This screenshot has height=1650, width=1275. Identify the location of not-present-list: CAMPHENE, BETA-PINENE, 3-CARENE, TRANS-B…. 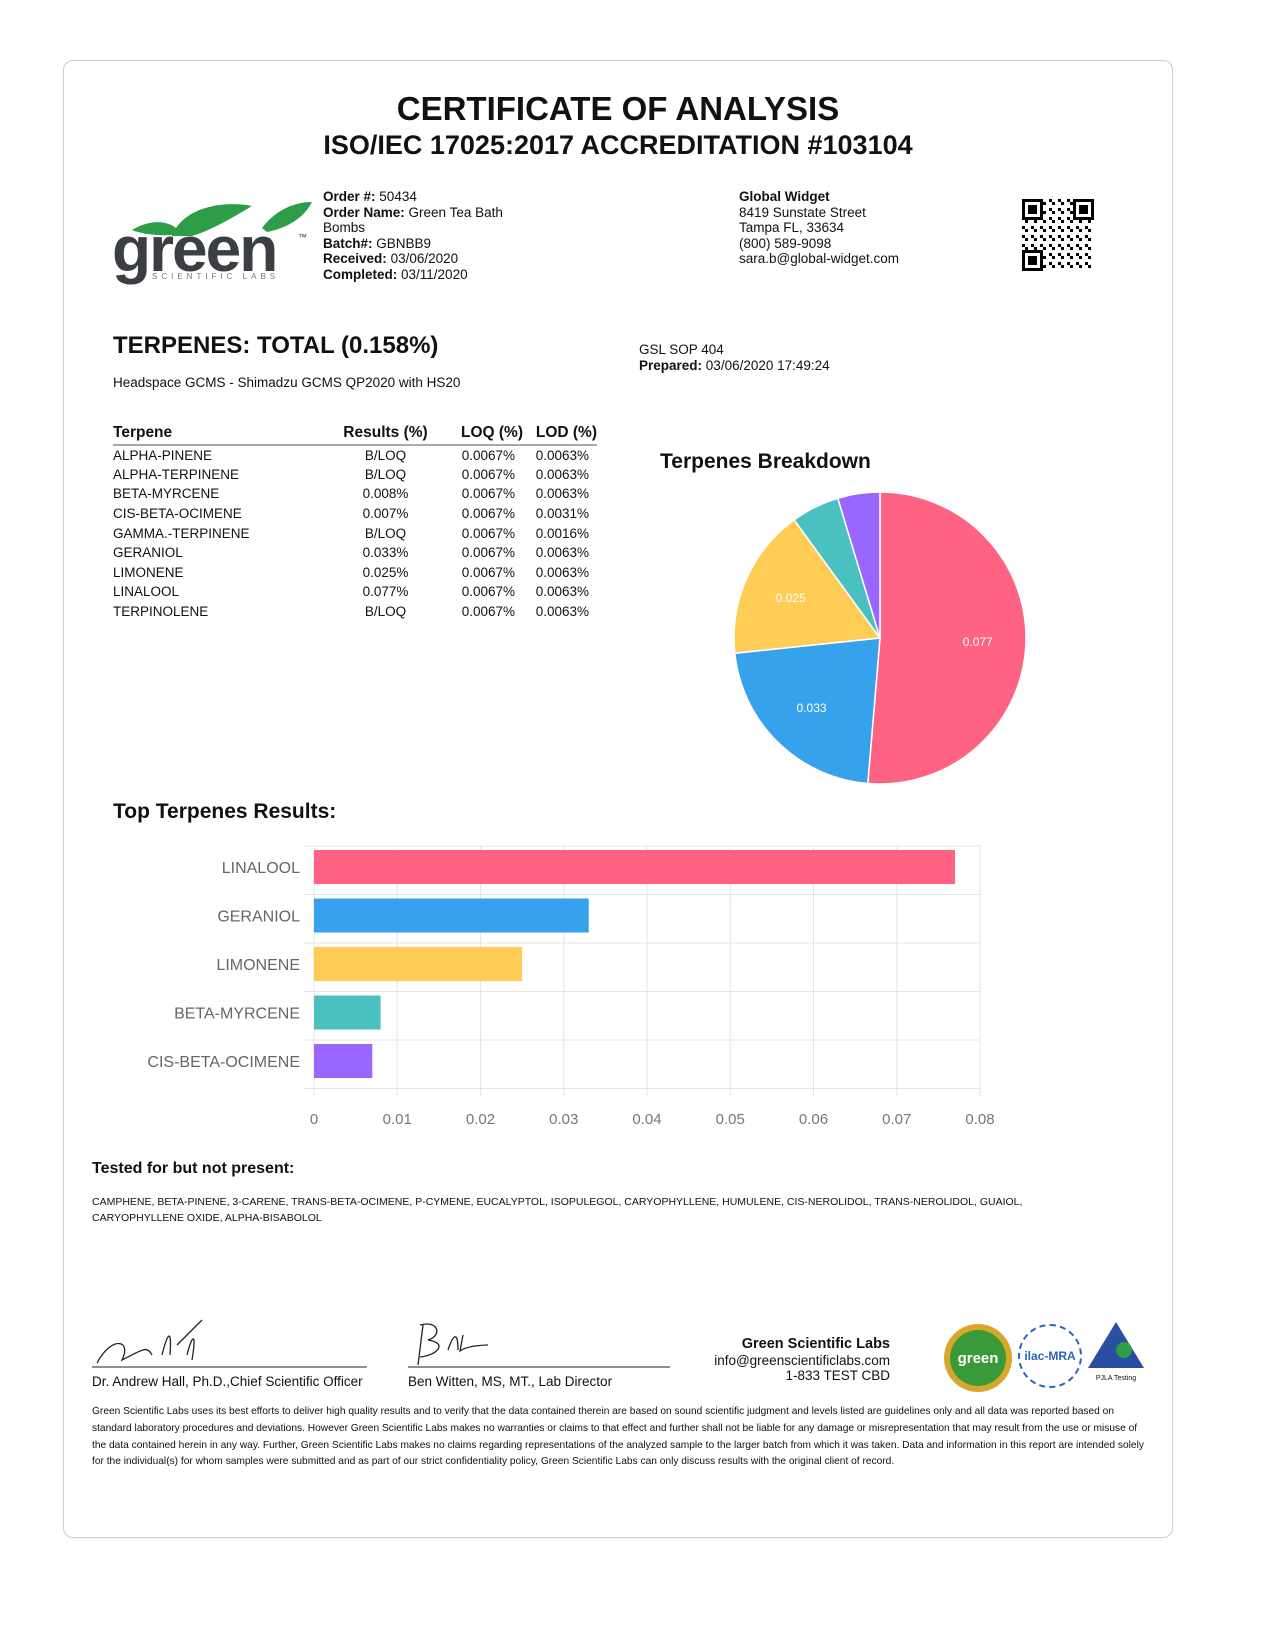
(557, 1210).